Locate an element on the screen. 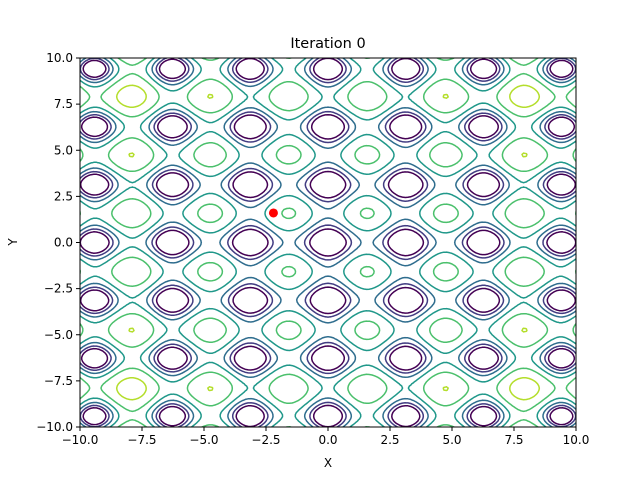  x-tick-label: 0.0 is located at coordinates (327, 440).